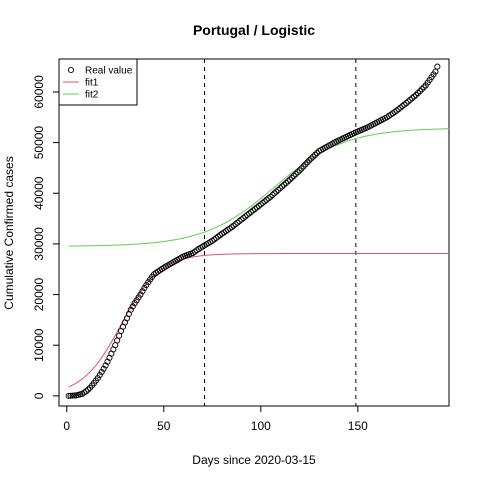 This screenshot has height=480, width=480. What do you see at coordinates (254, 30) in the screenshot?
I see `chart-title: Portugal / Logistic` at bounding box center [254, 30].